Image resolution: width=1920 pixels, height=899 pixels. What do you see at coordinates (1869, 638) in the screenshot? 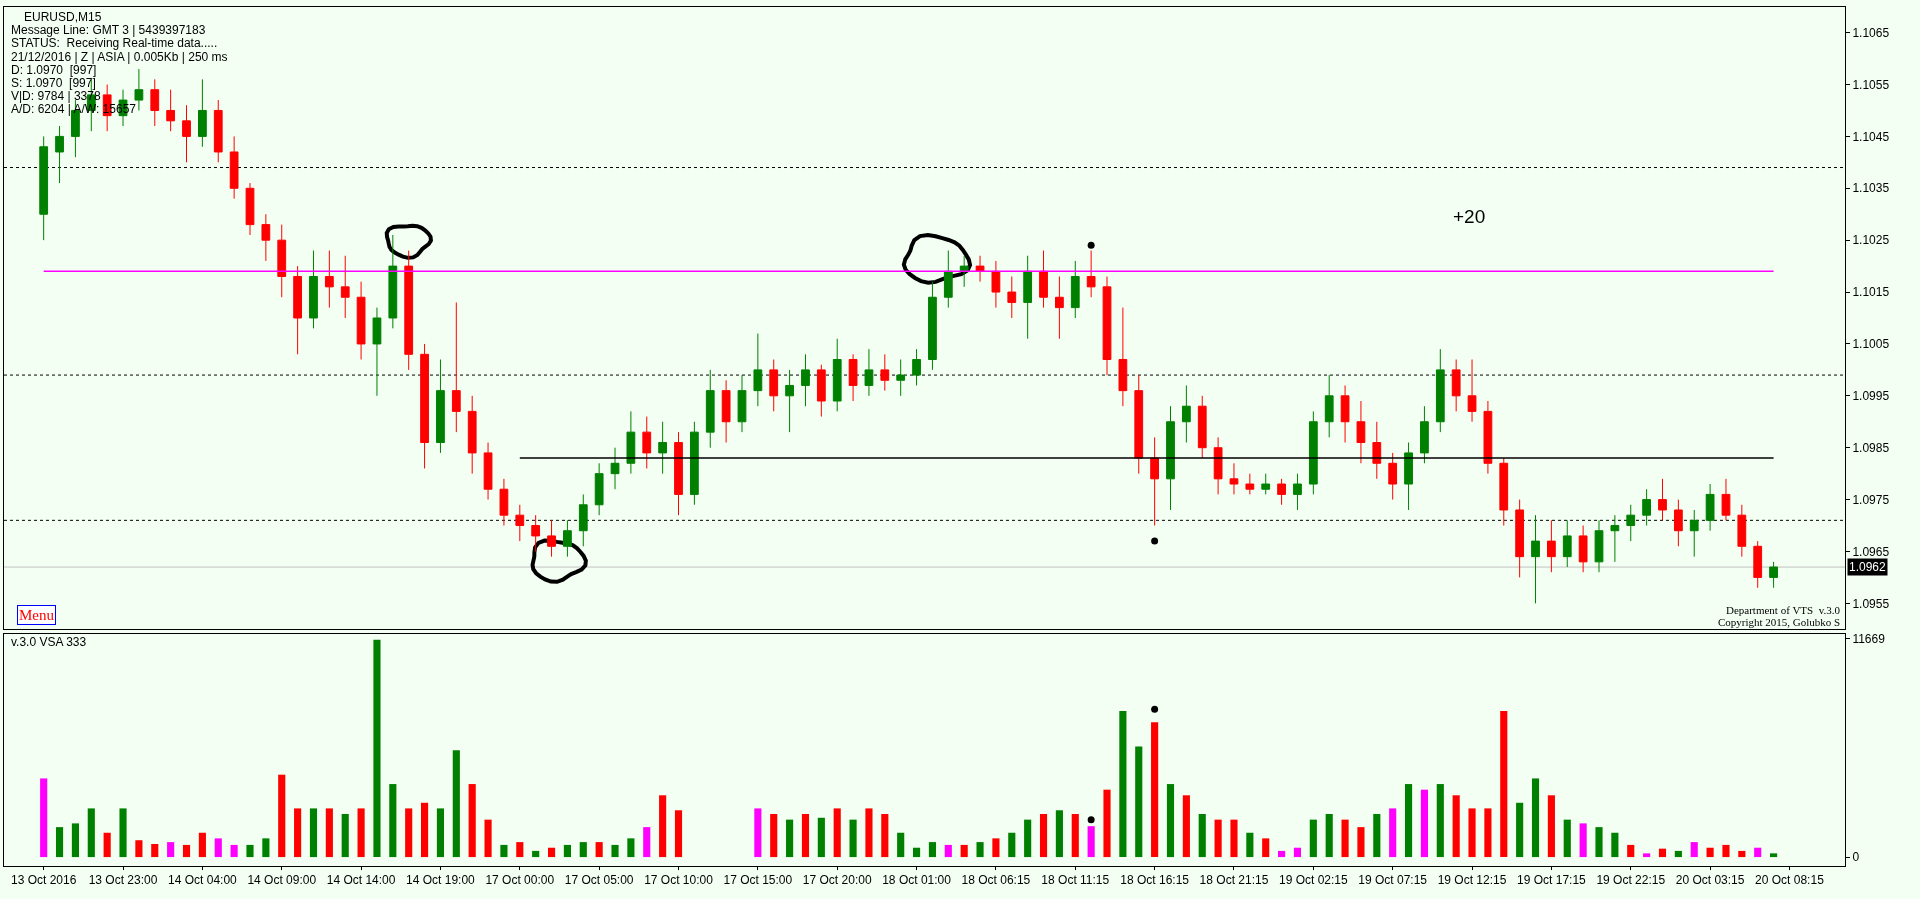
I see `y-tick-label: 11669` at bounding box center [1869, 638].